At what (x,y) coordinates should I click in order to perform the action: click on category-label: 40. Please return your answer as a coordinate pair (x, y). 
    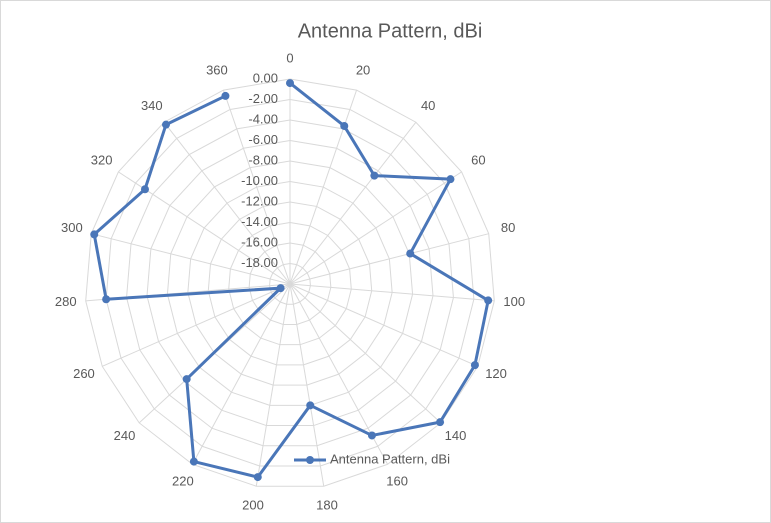
    Looking at the image, I should click on (428, 105).